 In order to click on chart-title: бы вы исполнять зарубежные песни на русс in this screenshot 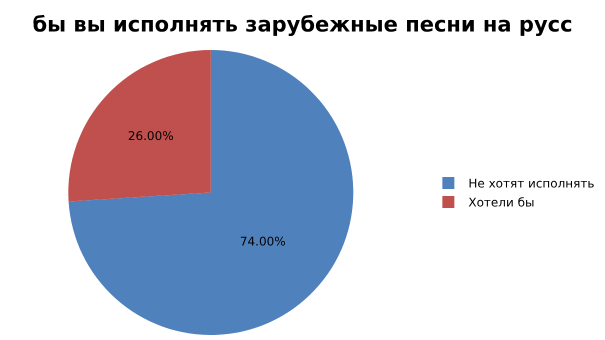, I will do `click(302, 24)`.